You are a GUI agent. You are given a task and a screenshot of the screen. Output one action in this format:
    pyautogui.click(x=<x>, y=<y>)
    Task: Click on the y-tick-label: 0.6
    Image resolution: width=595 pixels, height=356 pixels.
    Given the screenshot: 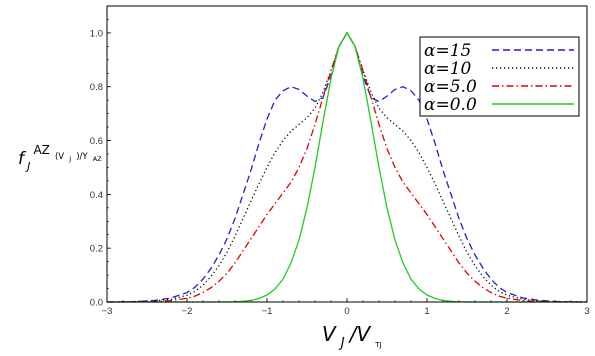 What is the action you would take?
    pyautogui.click(x=96, y=141)
    